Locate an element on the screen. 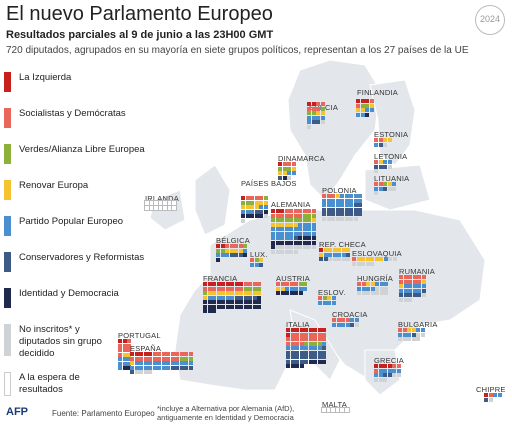  legend-label: Identidad y Democracia is located at coordinates (69, 293).